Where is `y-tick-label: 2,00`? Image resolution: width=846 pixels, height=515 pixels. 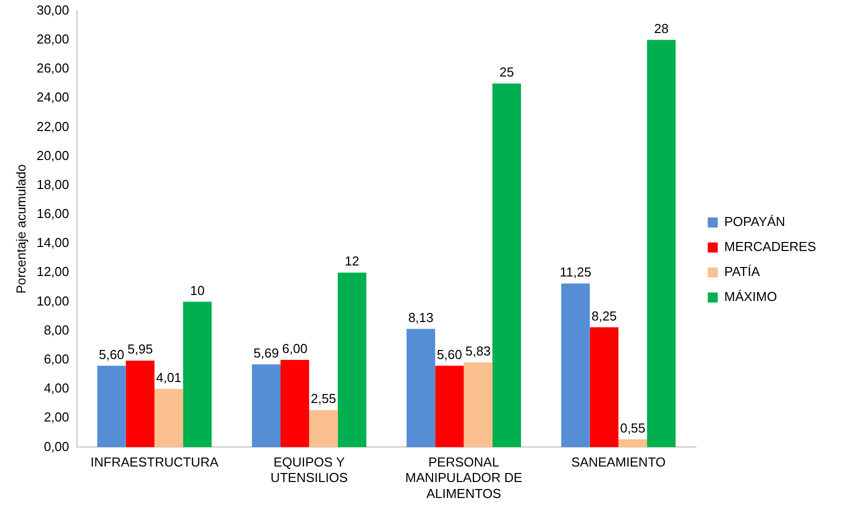
y-tick-label: 2,00 is located at coordinates (57, 417).